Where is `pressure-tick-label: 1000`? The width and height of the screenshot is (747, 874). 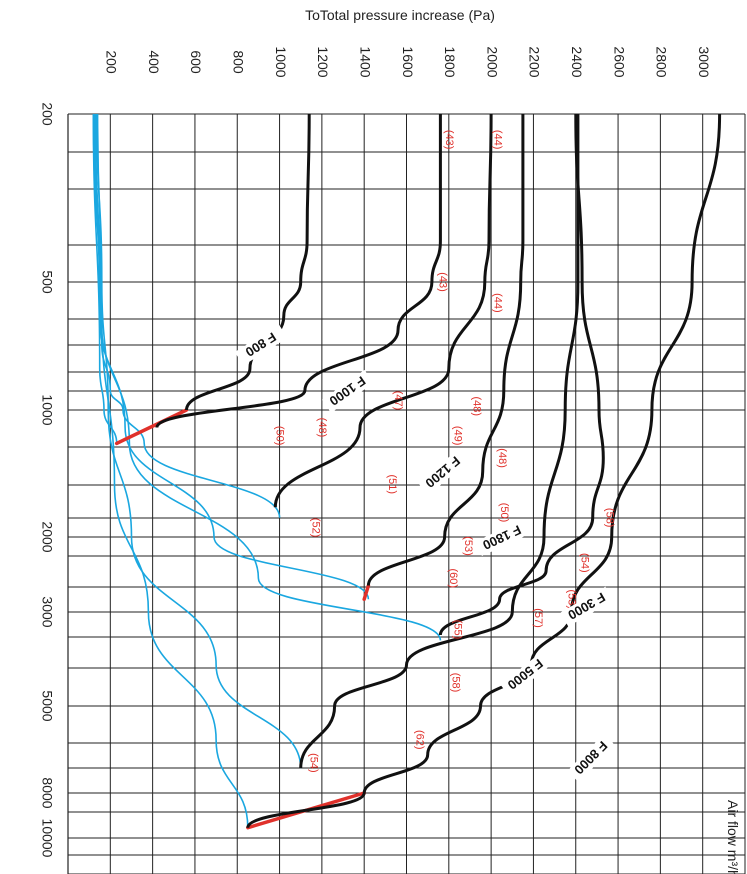 pressure-tick-label: 1000 is located at coordinates (281, 61).